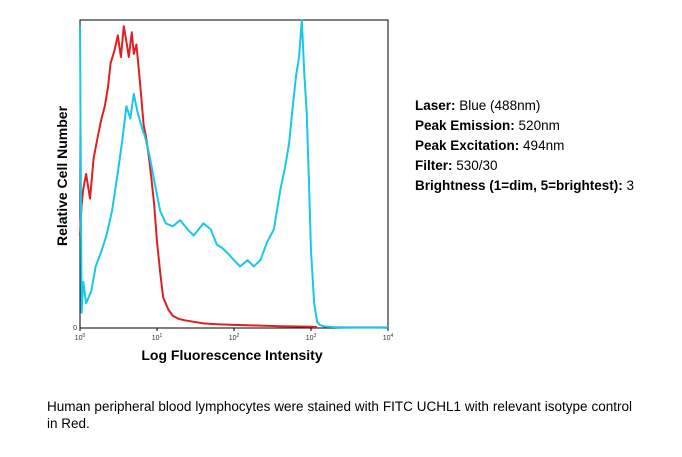 The width and height of the screenshot is (682, 457). I want to click on emission-label: Peak Emission:, so click(465, 125).